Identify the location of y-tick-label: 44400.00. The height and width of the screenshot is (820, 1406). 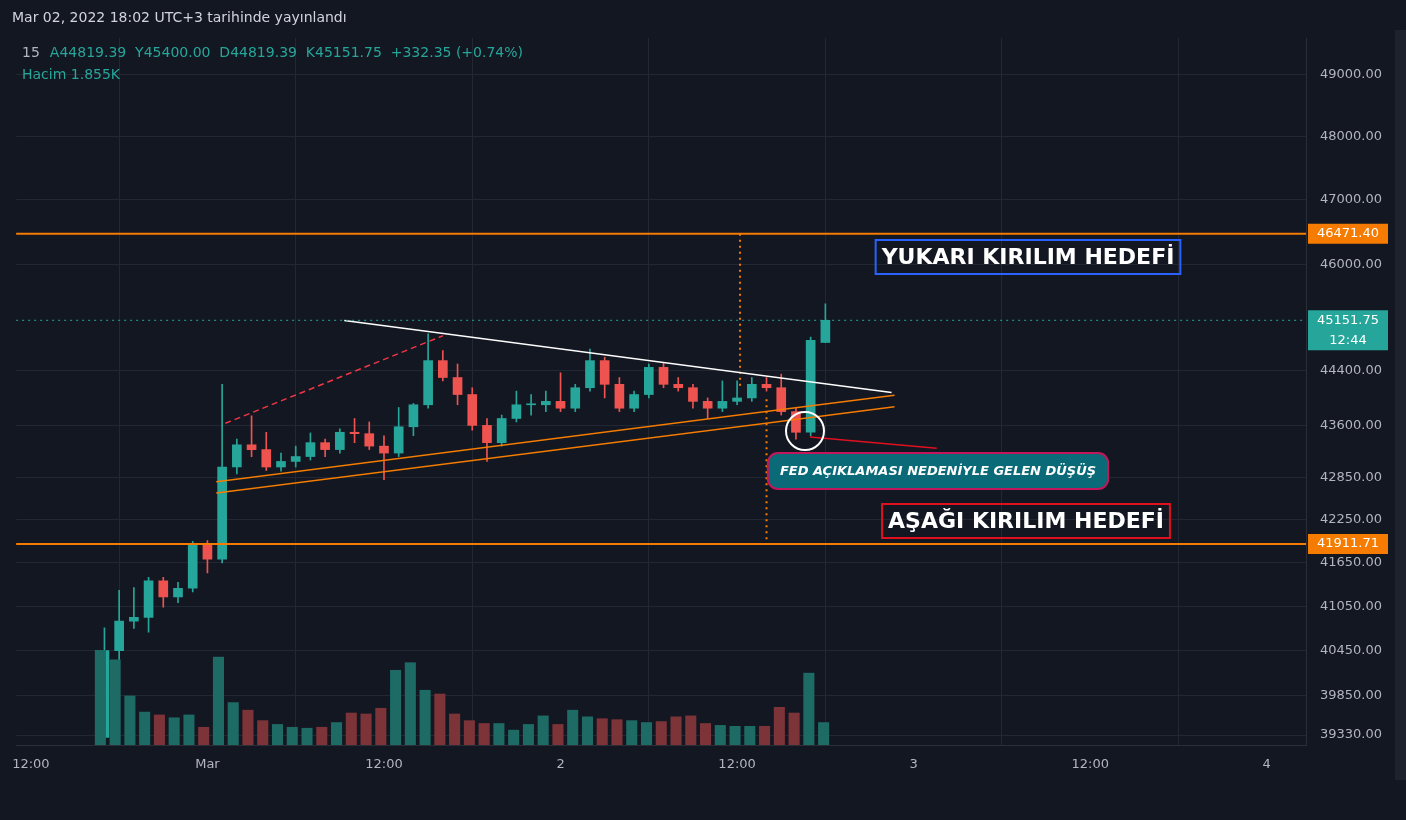
(1351, 370).